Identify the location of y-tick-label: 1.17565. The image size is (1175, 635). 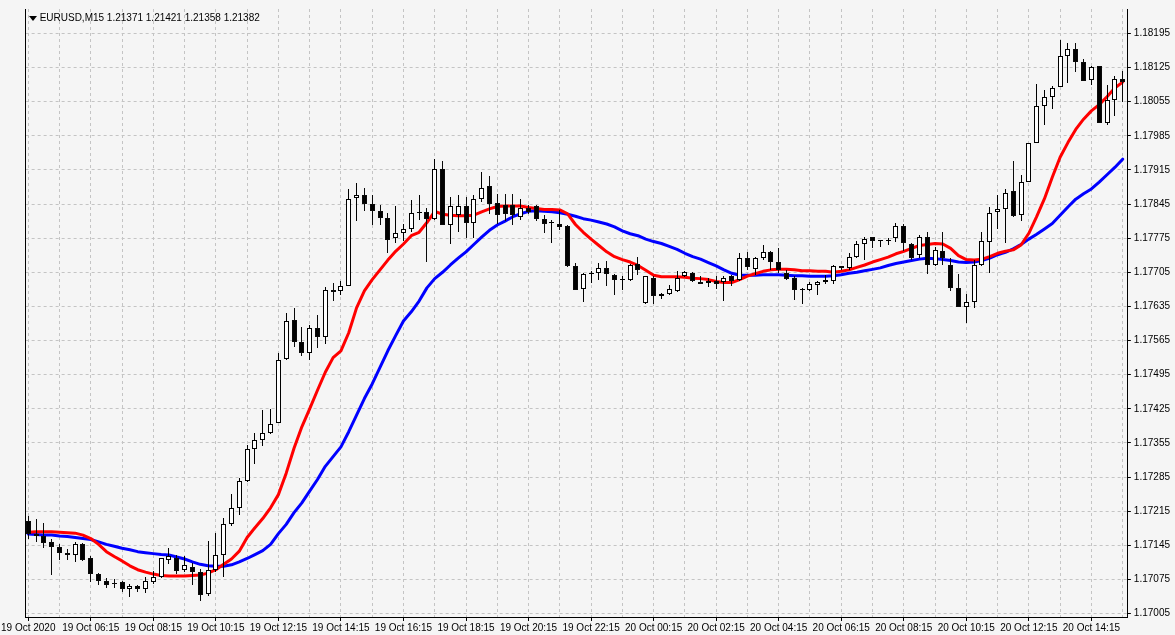
(1152, 340).